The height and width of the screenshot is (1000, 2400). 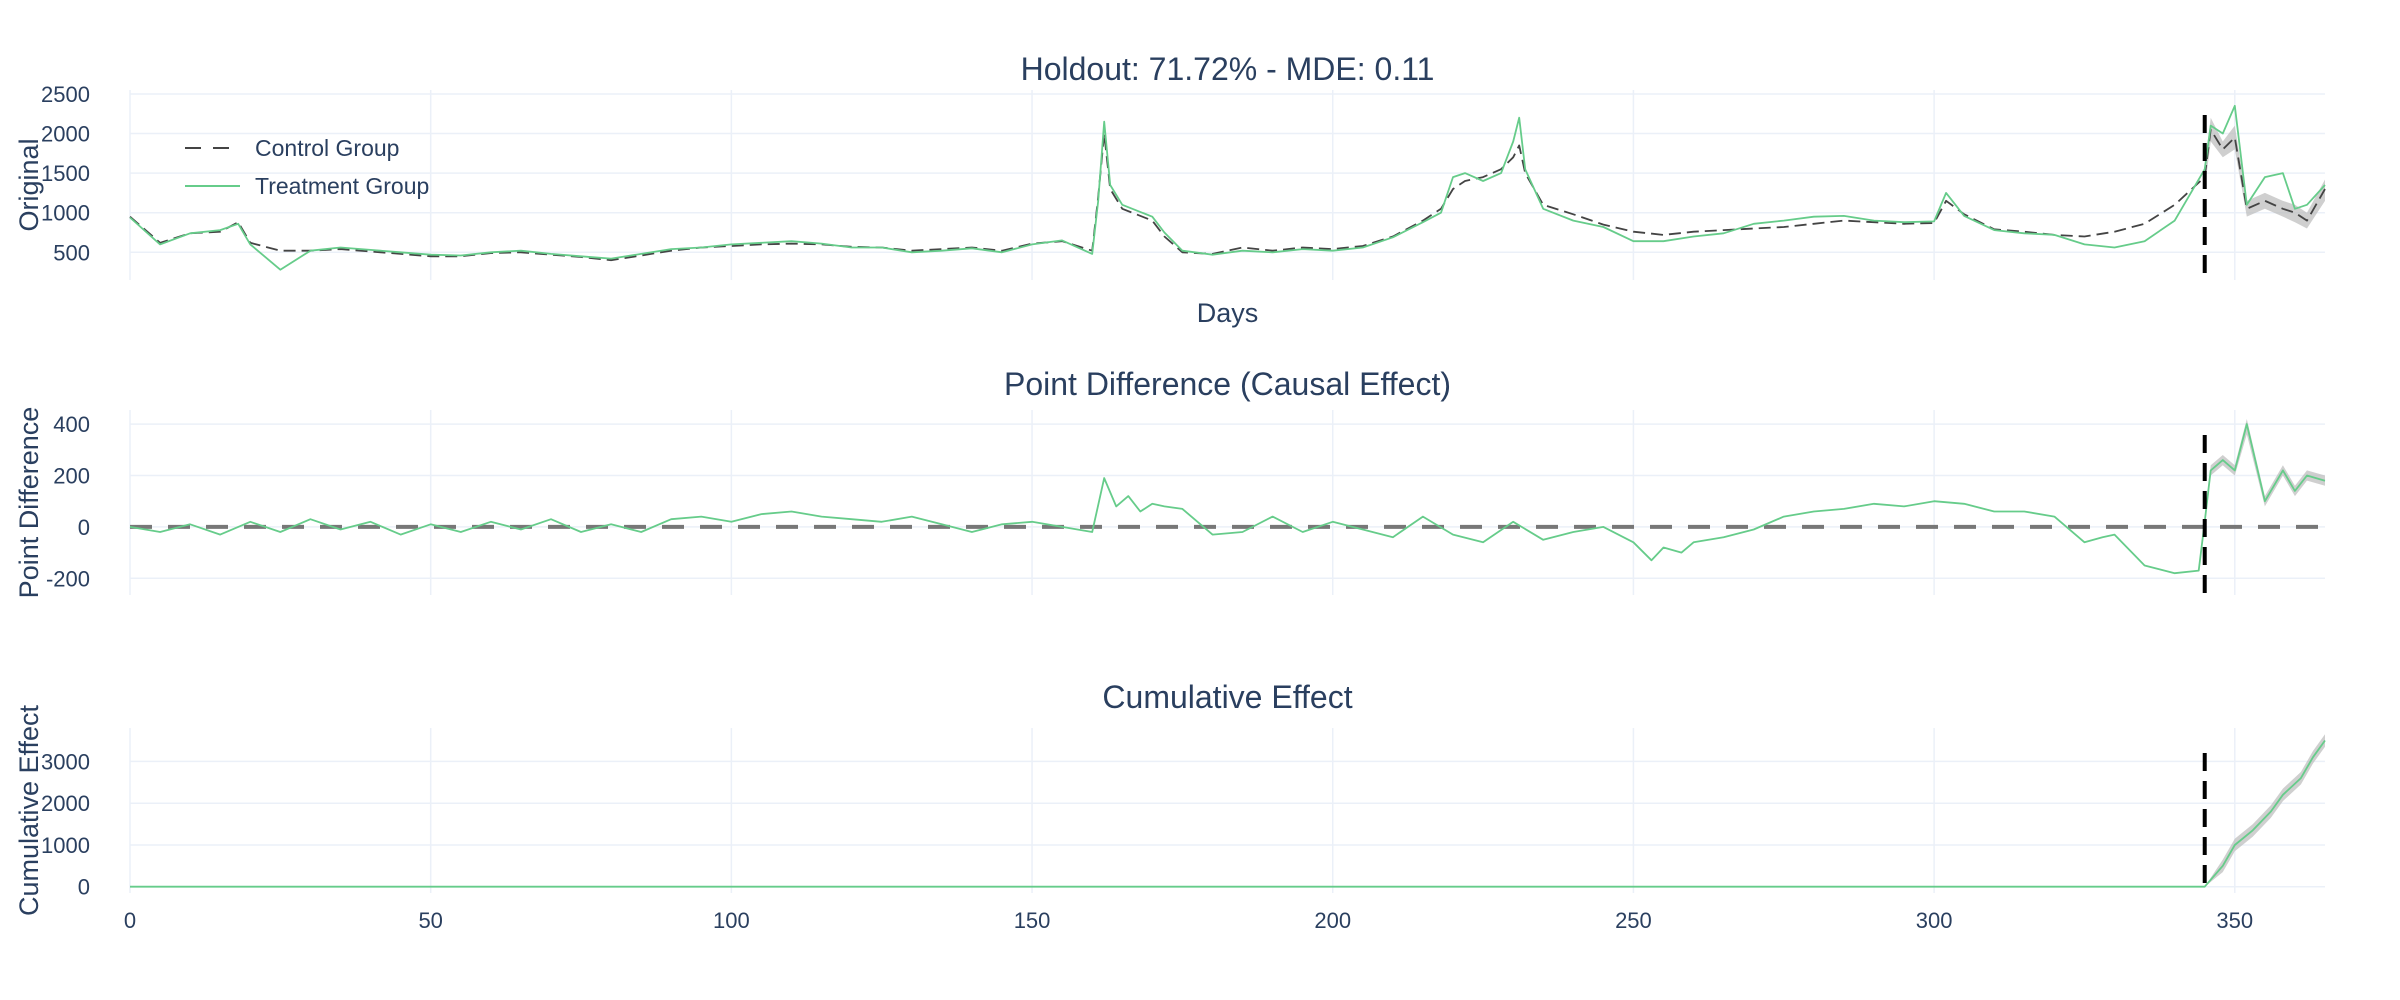 What do you see at coordinates (1227, 697) in the screenshot?
I see `panel-title: Cumulative Effect` at bounding box center [1227, 697].